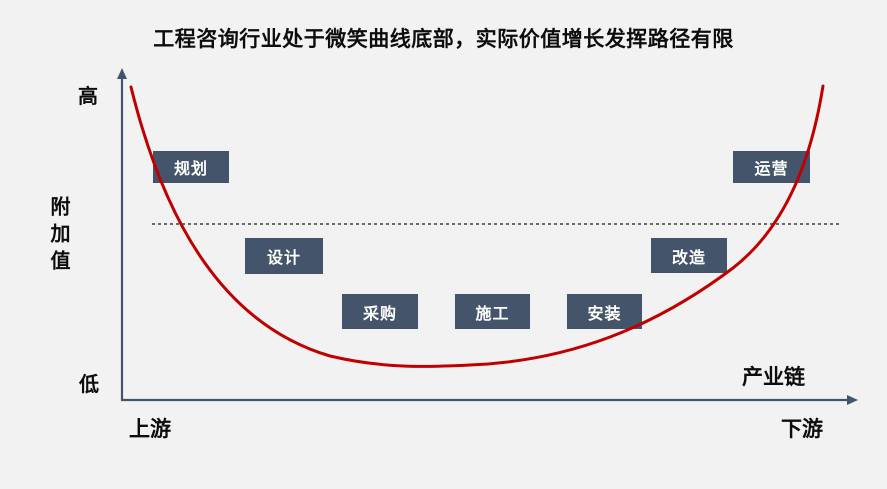 This screenshot has width=887, height=489. What do you see at coordinates (802, 429) in the screenshot?
I see `x-axis-downstream-label: 下游` at bounding box center [802, 429].